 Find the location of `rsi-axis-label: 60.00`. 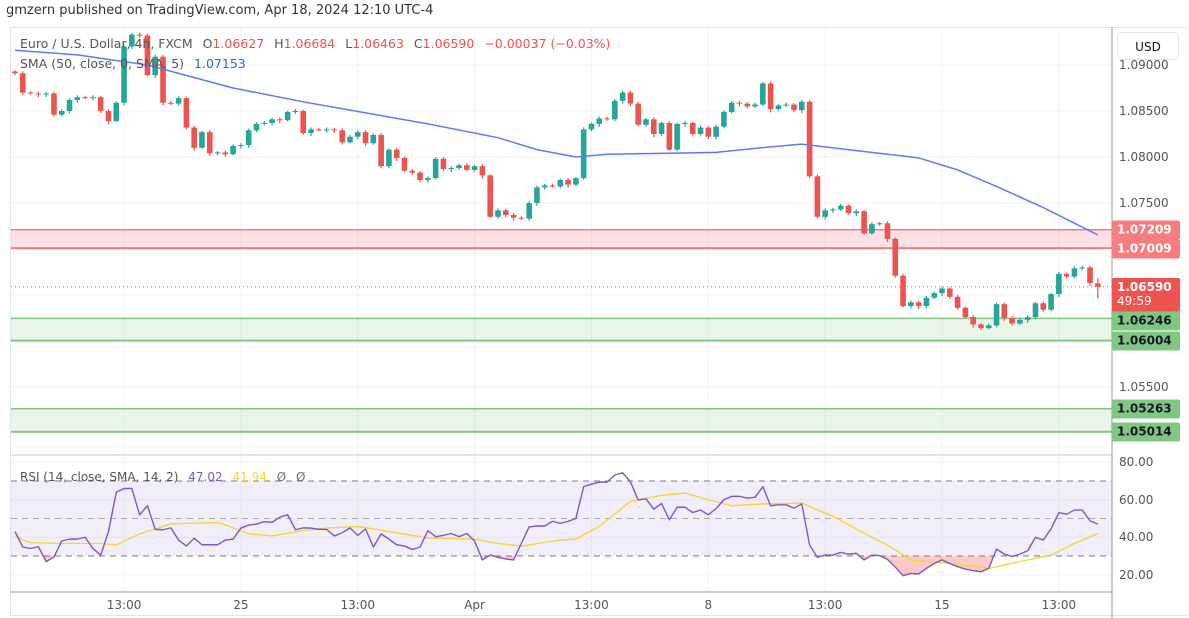

rsi-axis-label: 60.00 is located at coordinates (1136, 499).